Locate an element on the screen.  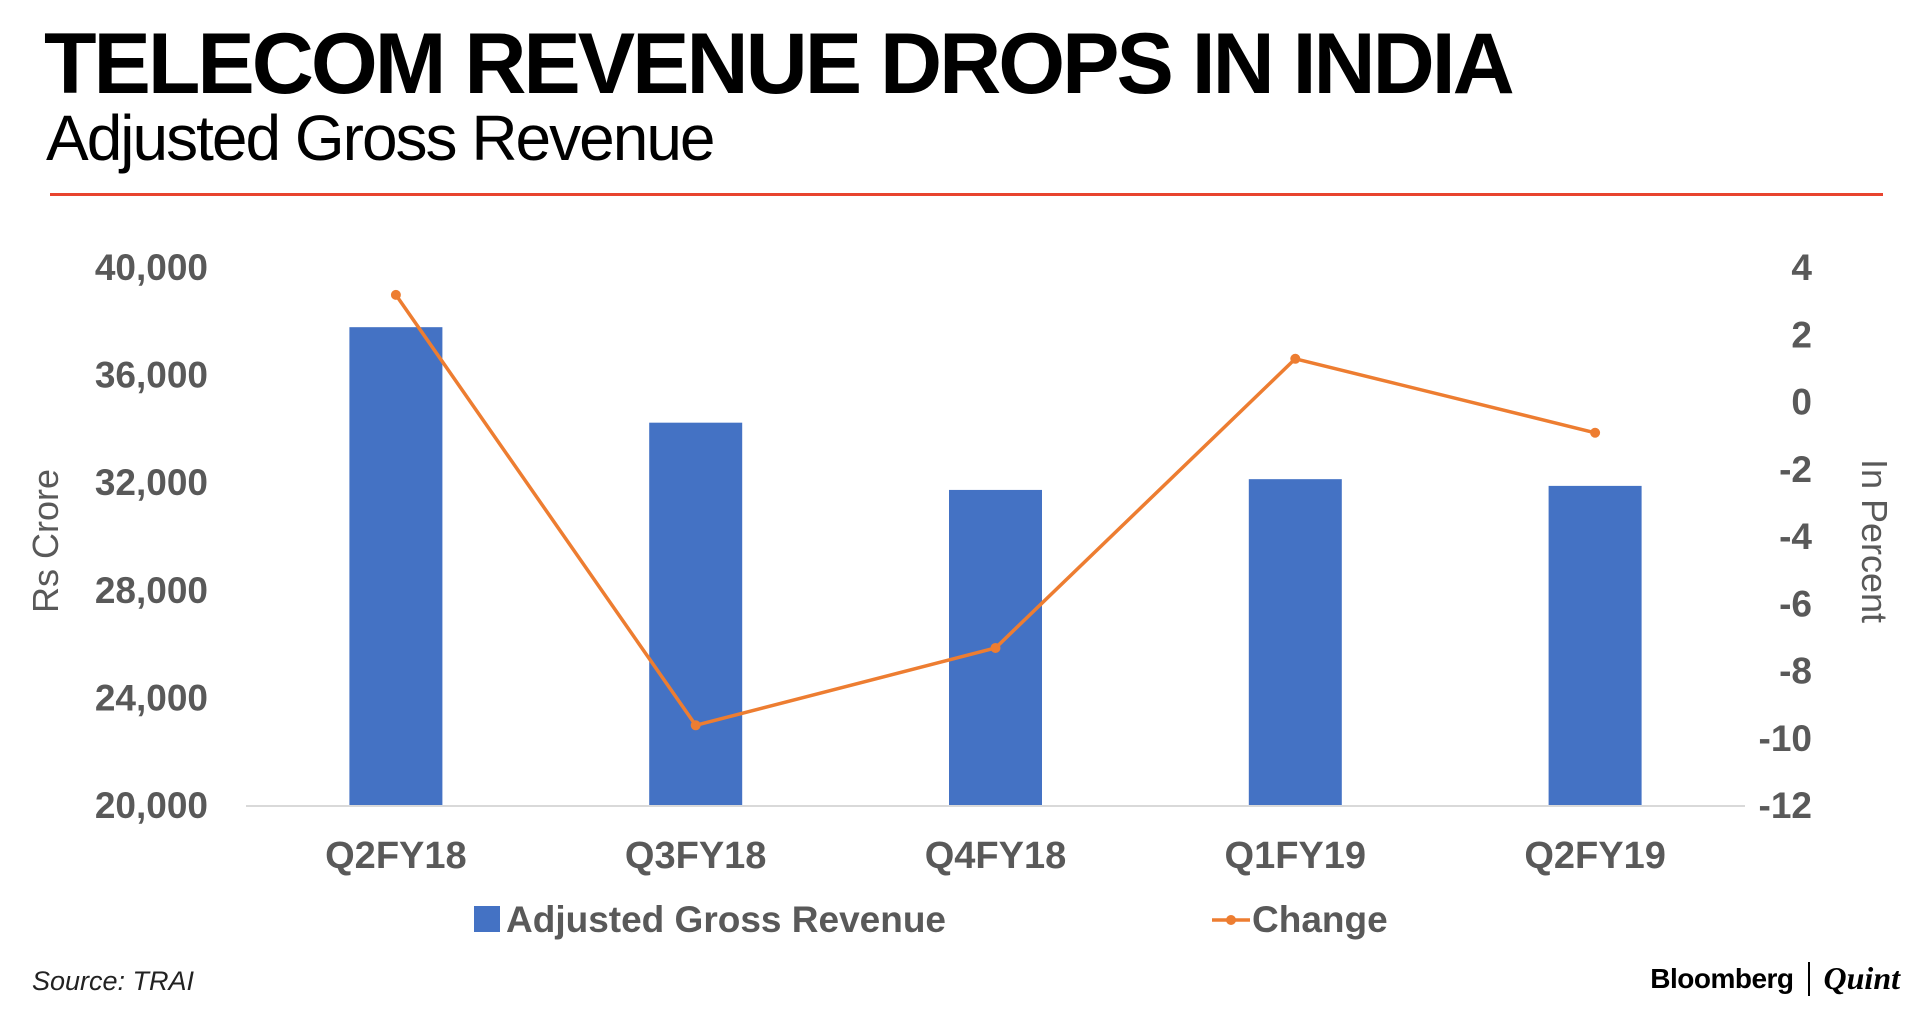
x-tick-label-q3fy18: Q3FY18 is located at coordinates (696, 856).